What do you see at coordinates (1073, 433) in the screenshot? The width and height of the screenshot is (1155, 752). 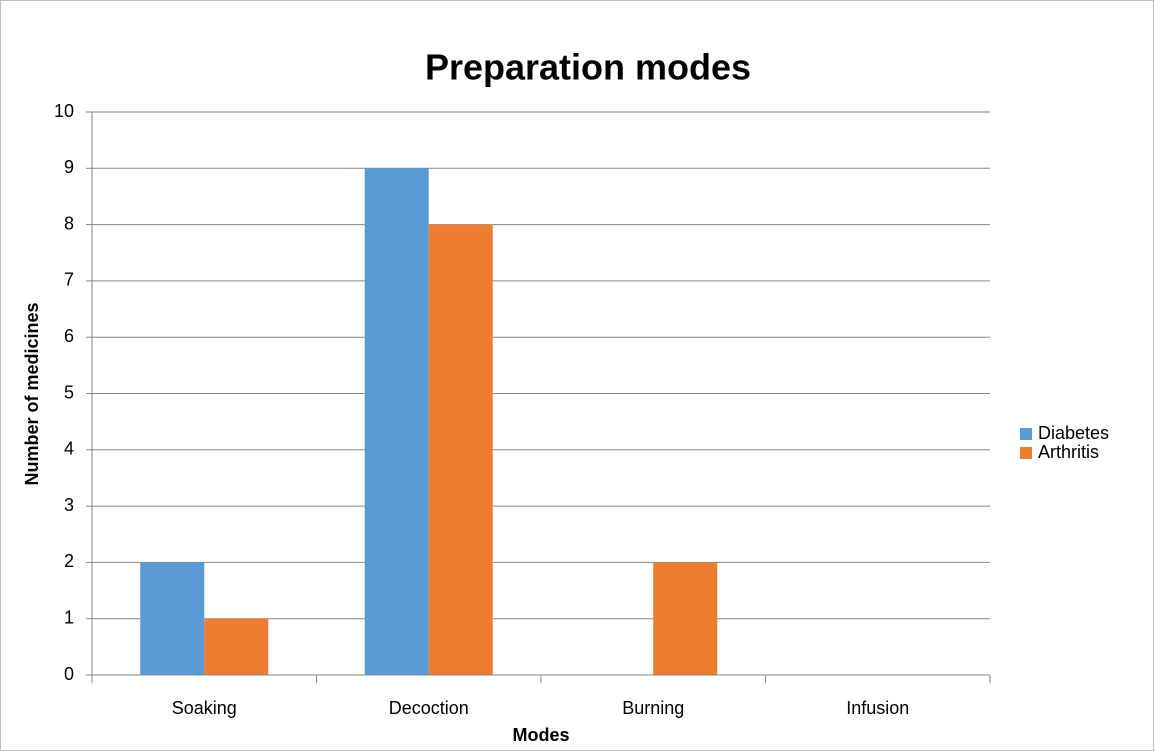 I see `legend-label: Diabetes` at bounding box center [1073, 433].